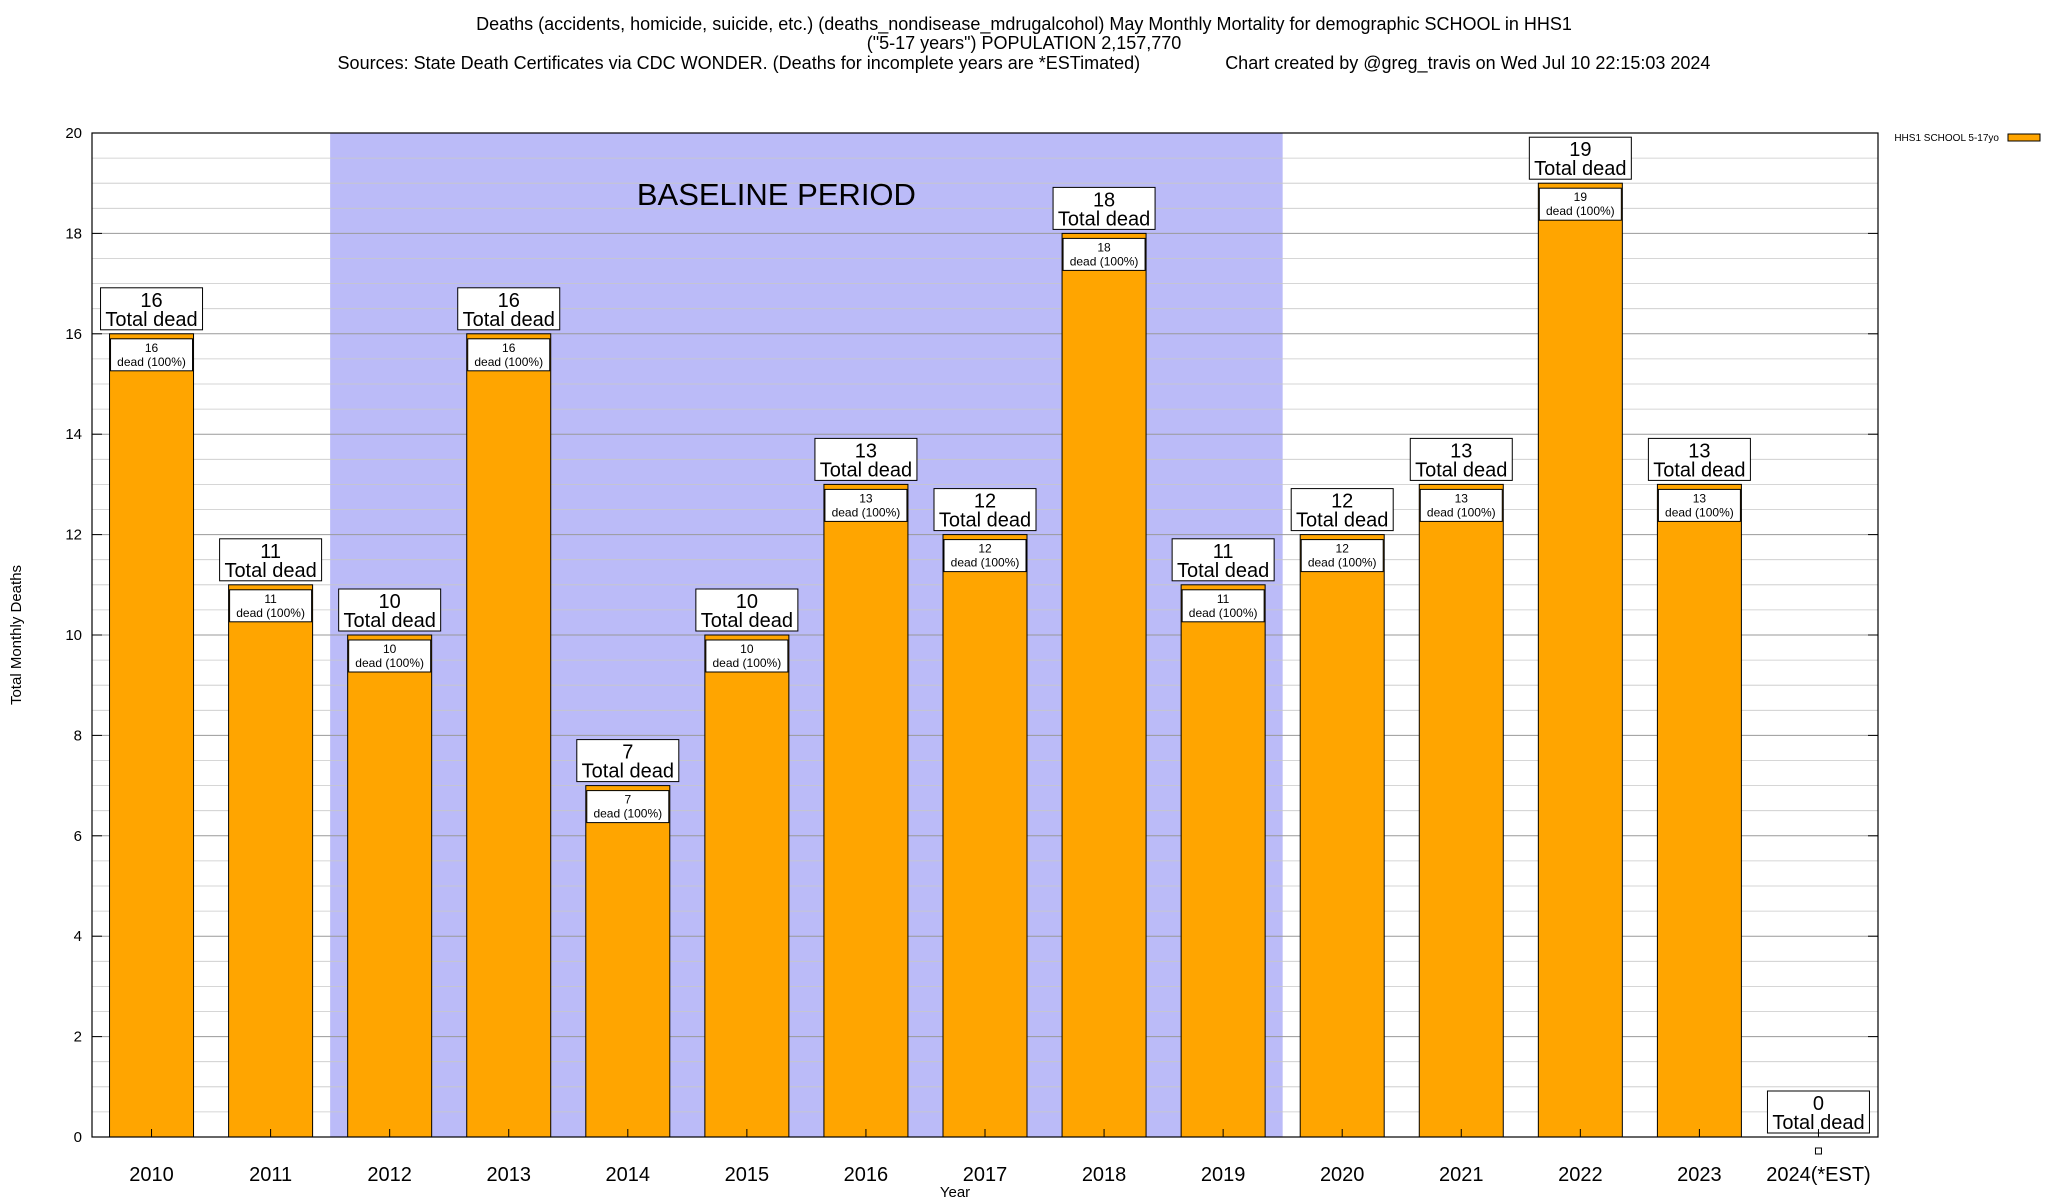  What do you see at coordinates (628, 961) in the screenshot?
I see `bar-2014` at bounding box center [628, 961].